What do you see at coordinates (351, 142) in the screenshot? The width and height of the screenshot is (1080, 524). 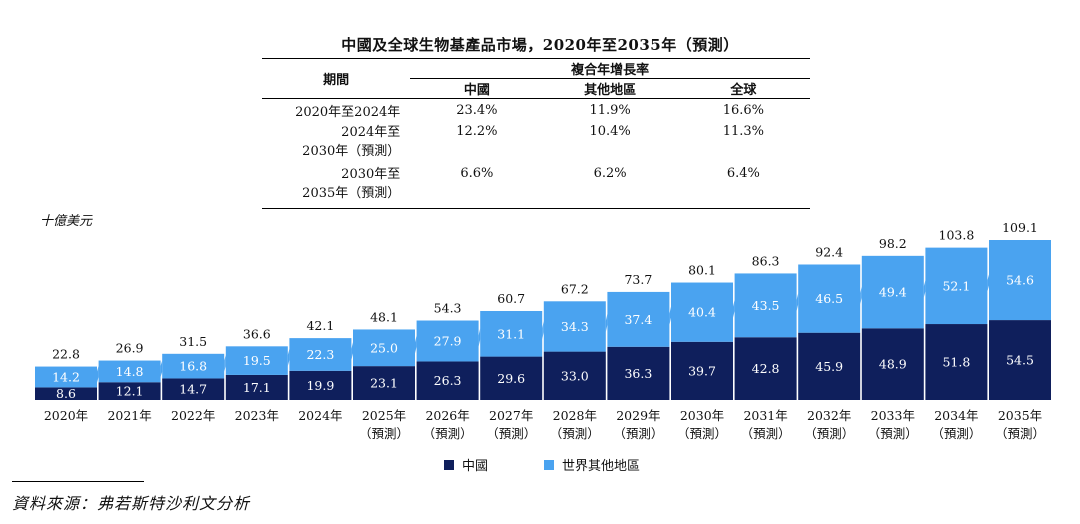 I see `cagr-period: 2024年至 2030年（預測）` at bounding box center [351, 142].